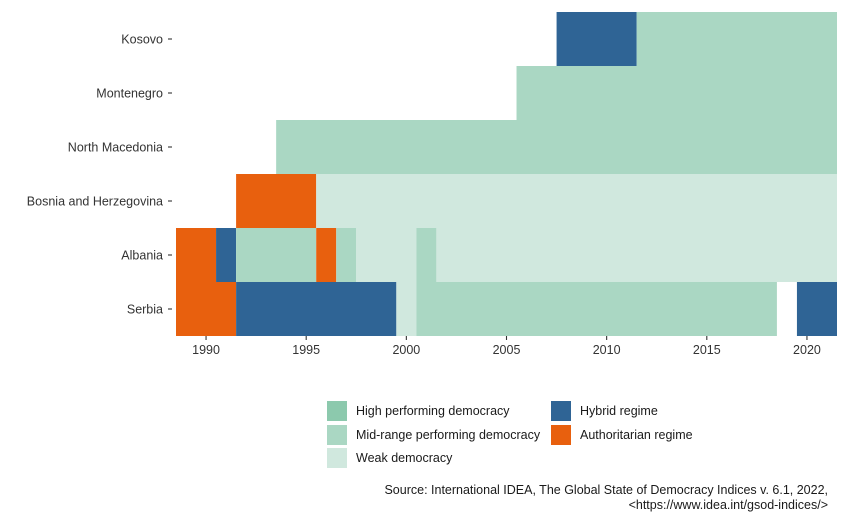 This screenshot has height=518, width=850. Describe the element at coordinates (115, 148) in the screenshot. I see `y-tick-label-north-macedonia: North Macedonia` at that location.